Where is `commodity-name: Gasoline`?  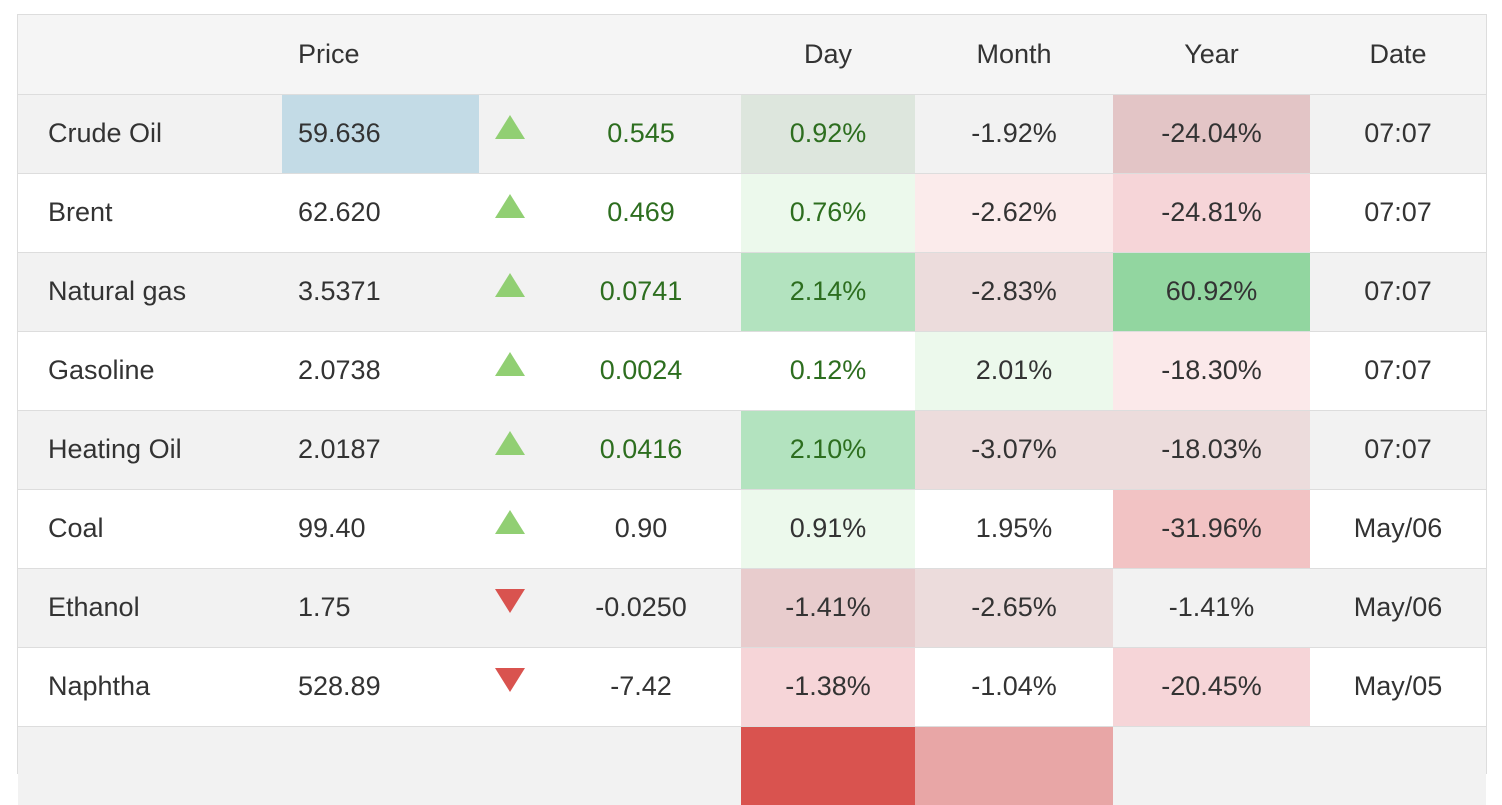
commodity-name: Gasoline is located at coordinates (150, 370).